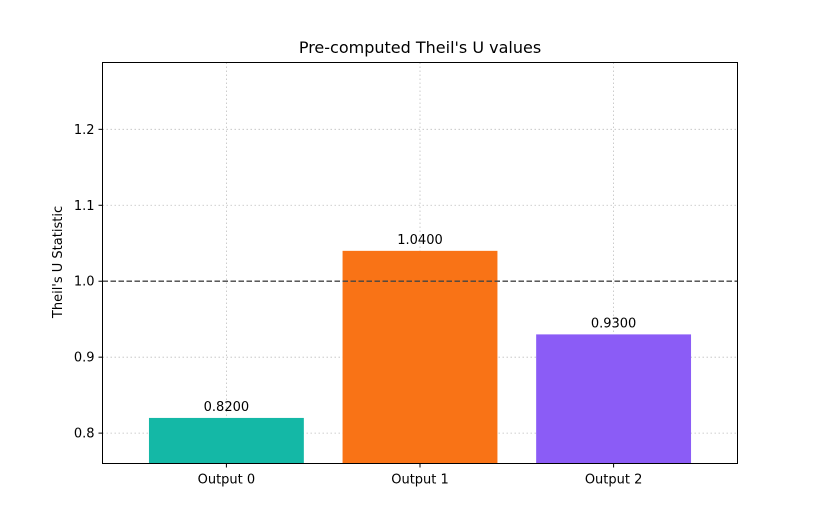 This screenshot has width=819, height=520. What do you see at coordinates (420, 480) in the screenshot?
I see `x-tick-label: Output 1` at bounding box center [420, 480].